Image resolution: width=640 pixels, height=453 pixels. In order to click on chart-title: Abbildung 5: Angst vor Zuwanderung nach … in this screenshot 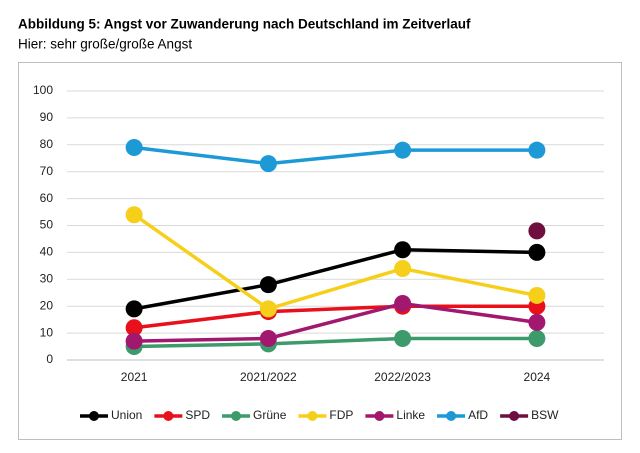, I will do `click(244, 24)`.